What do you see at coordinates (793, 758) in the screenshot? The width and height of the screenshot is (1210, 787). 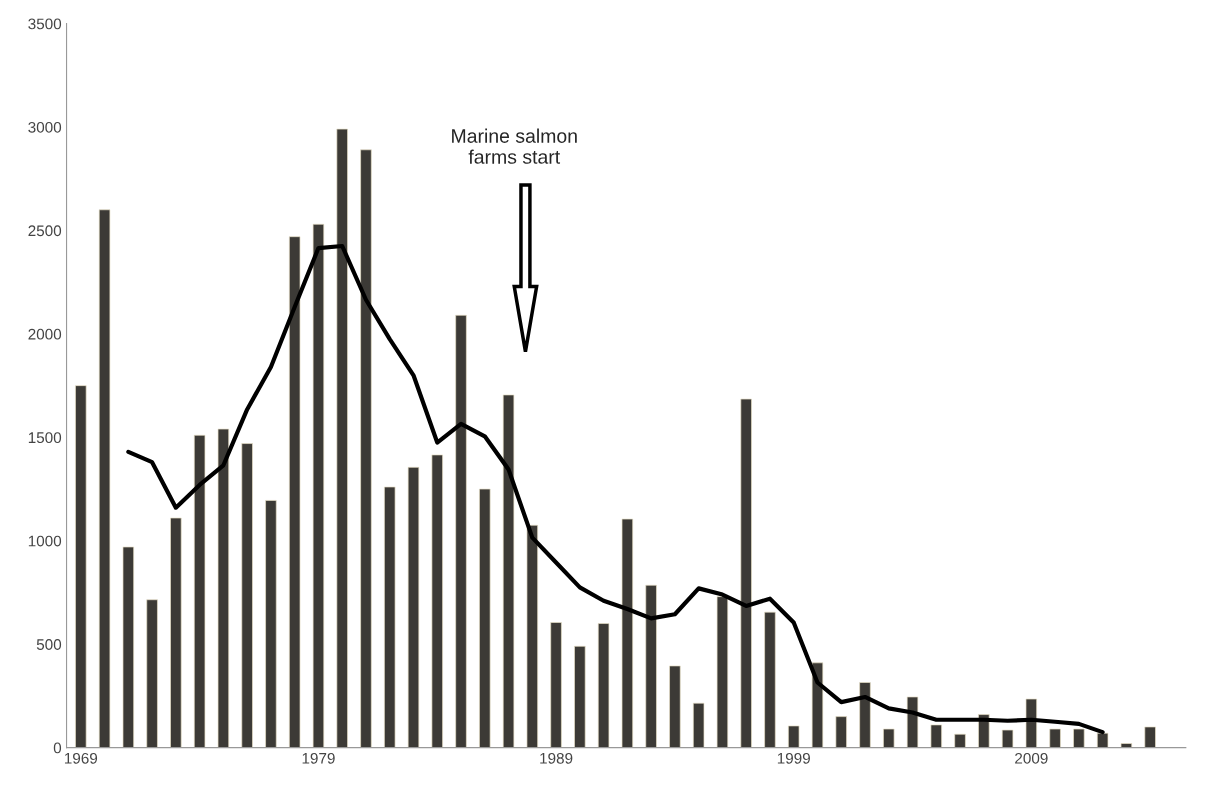 I see `x-tick-label: 1999` at bounding box center [793, 758].